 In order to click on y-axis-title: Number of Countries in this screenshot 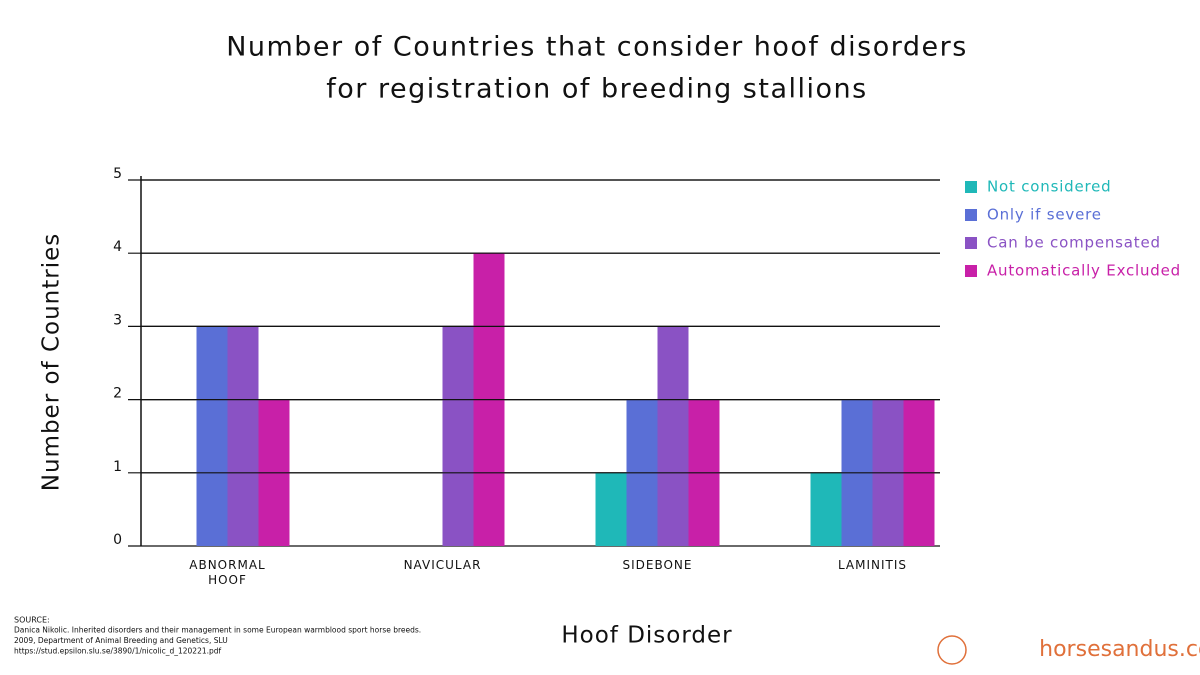, I will do `click(52, 362)`.